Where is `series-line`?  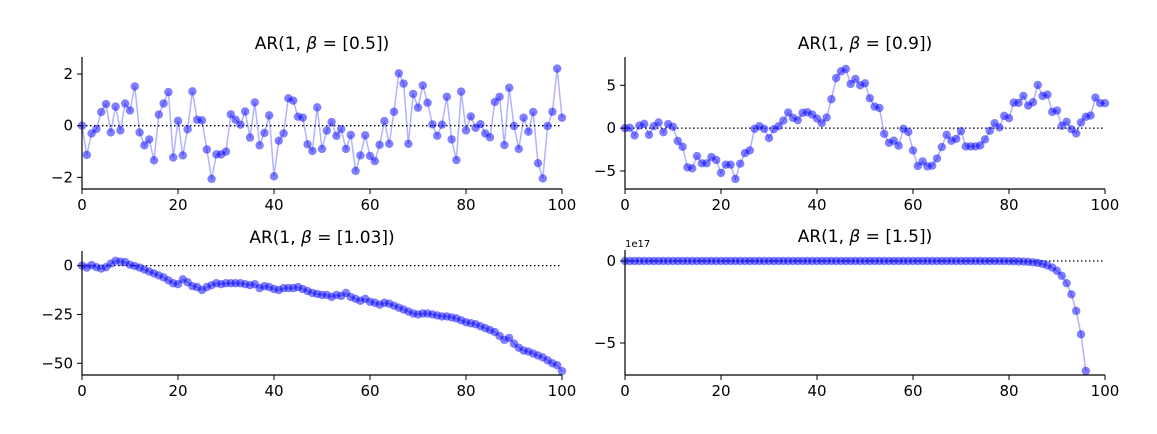 series-line is located at coordinates (856, 315).